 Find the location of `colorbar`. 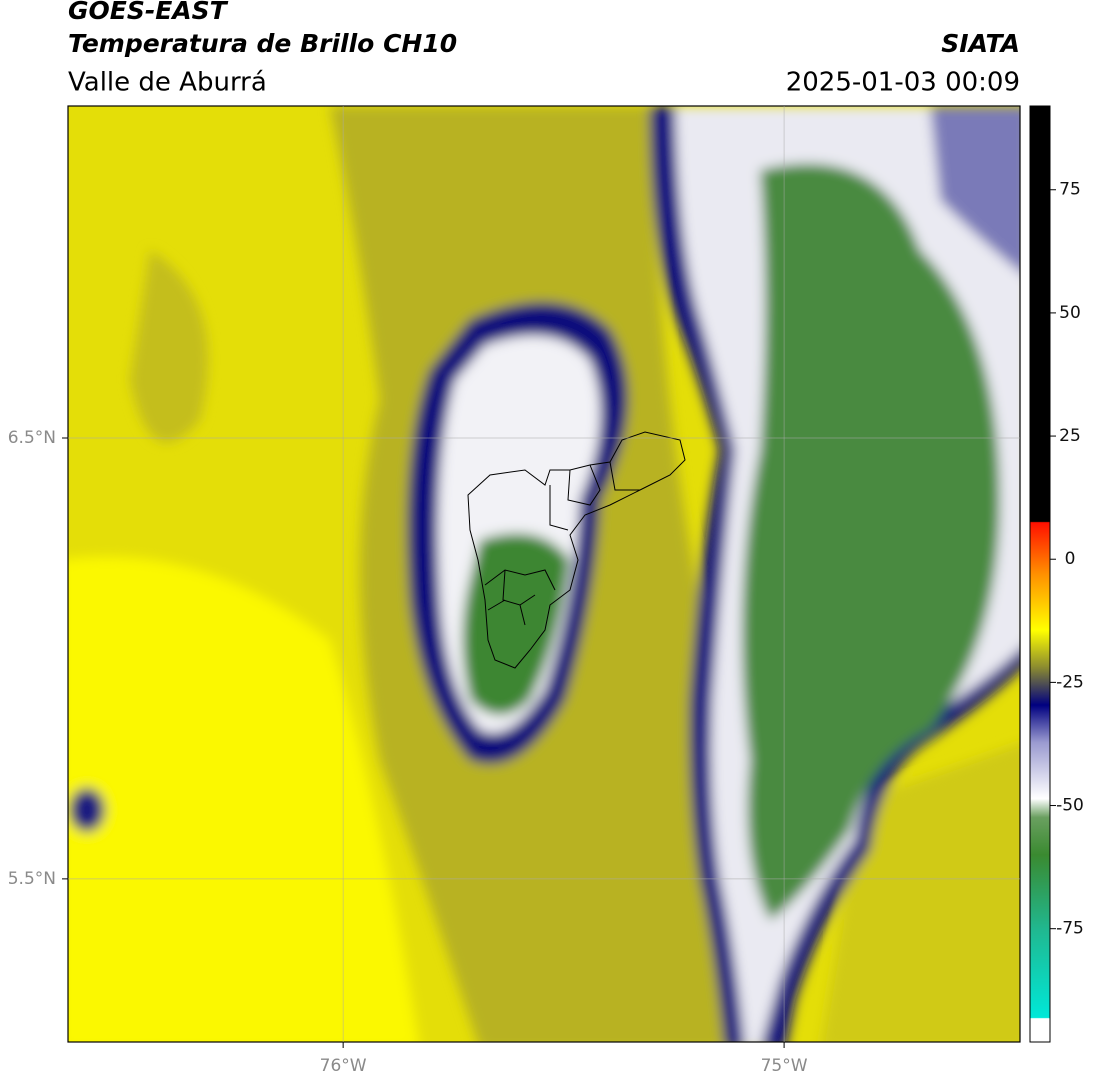

colorbar is located at coordinates (1040, 574).